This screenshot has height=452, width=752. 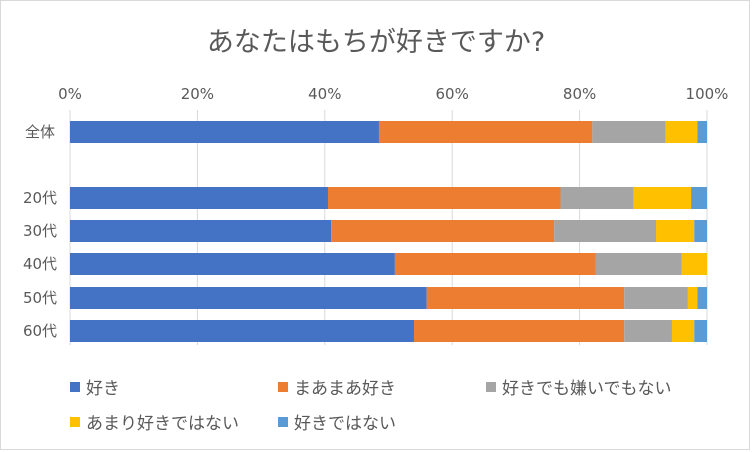 I want to click on category-label: 30代, so click(x=40, y=231).